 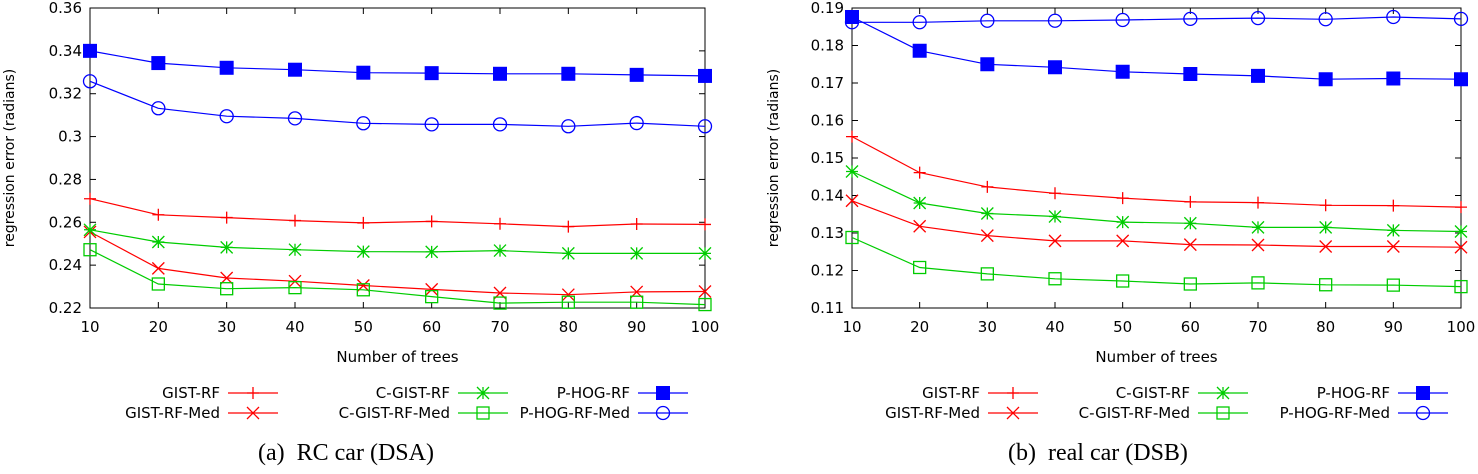 I want to click on legend-label: P-HOG-RF-Med, so click(x=1335, y=413).